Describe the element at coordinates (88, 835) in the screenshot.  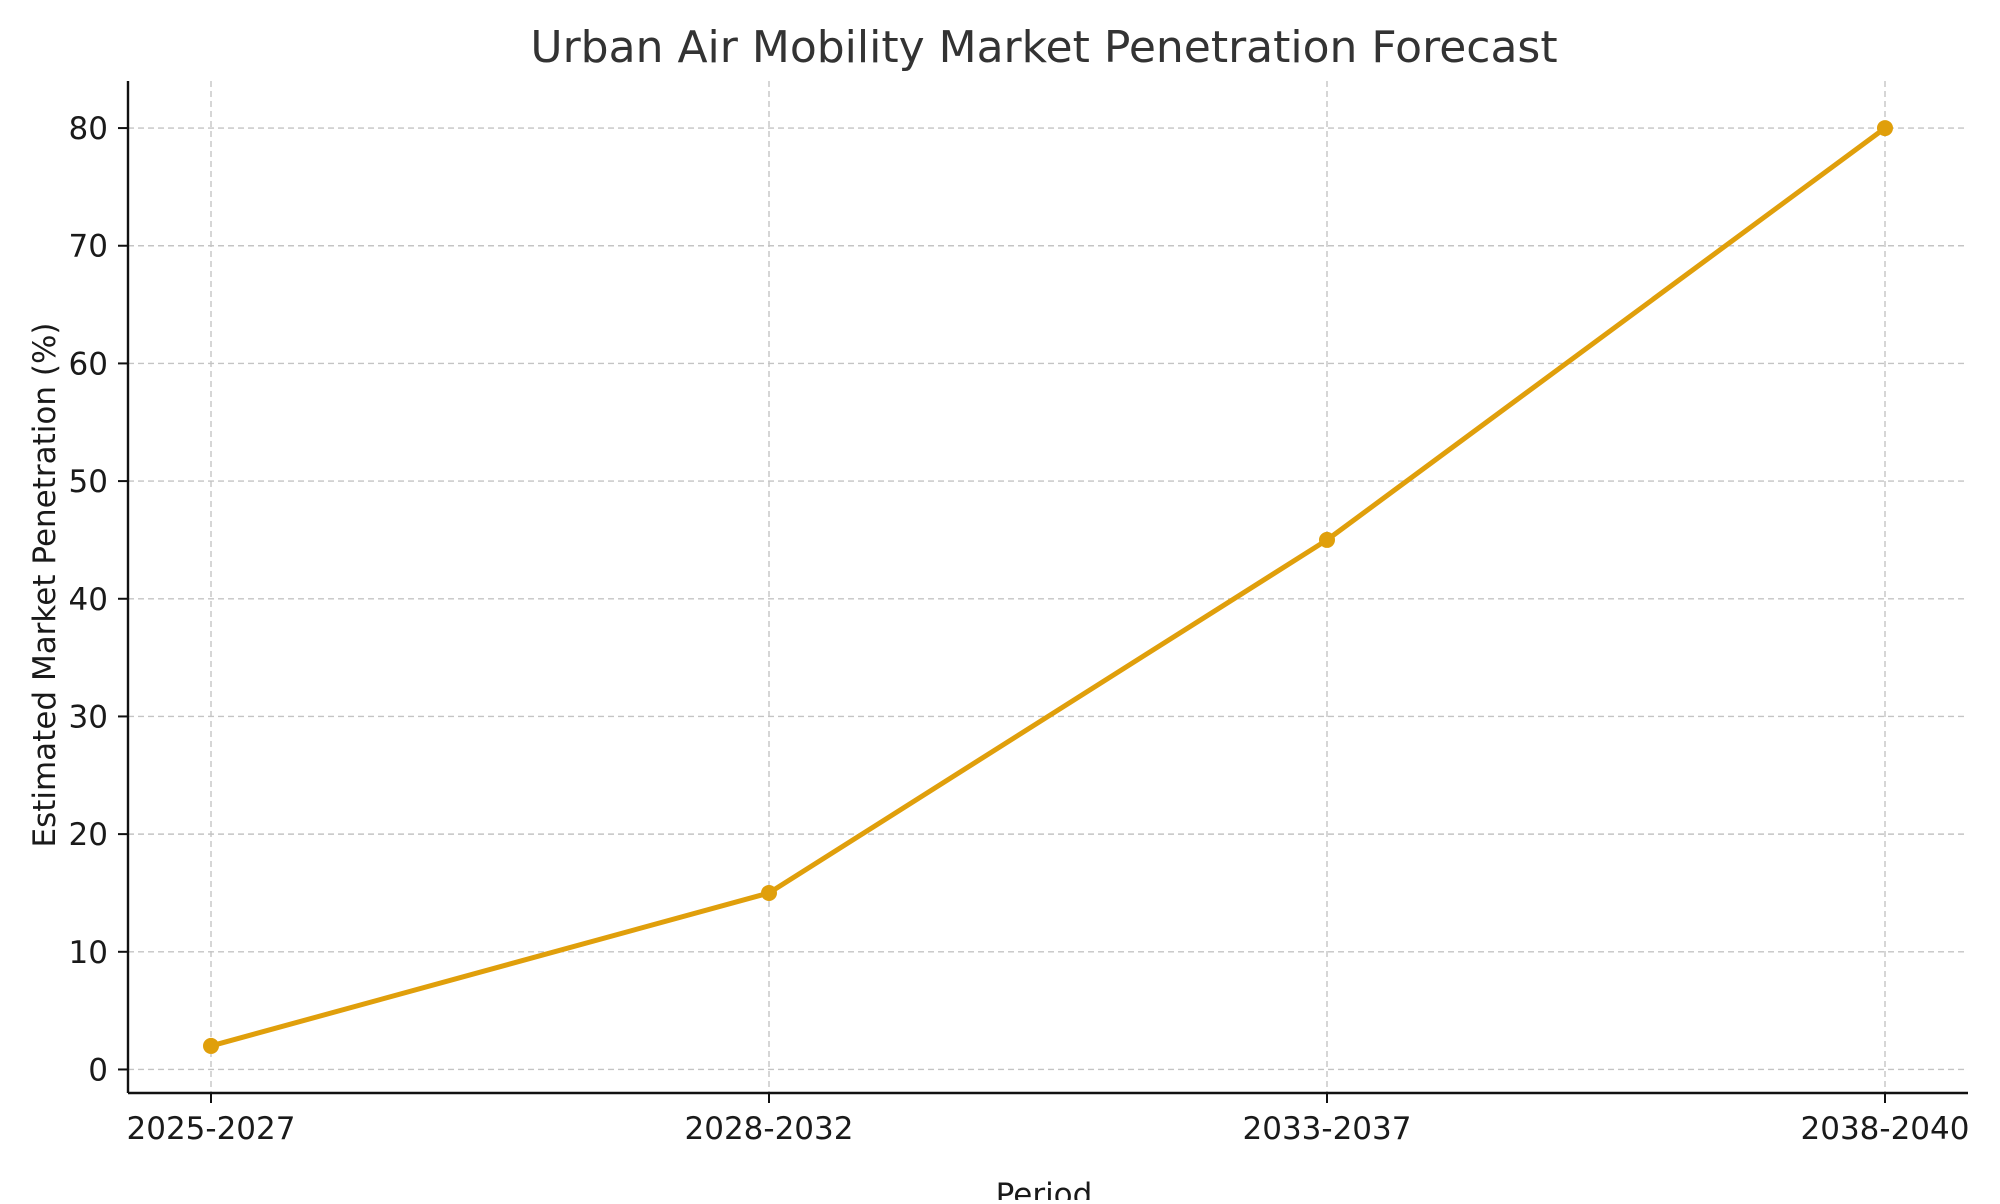
I see `y-tick-label: 20` at that location.